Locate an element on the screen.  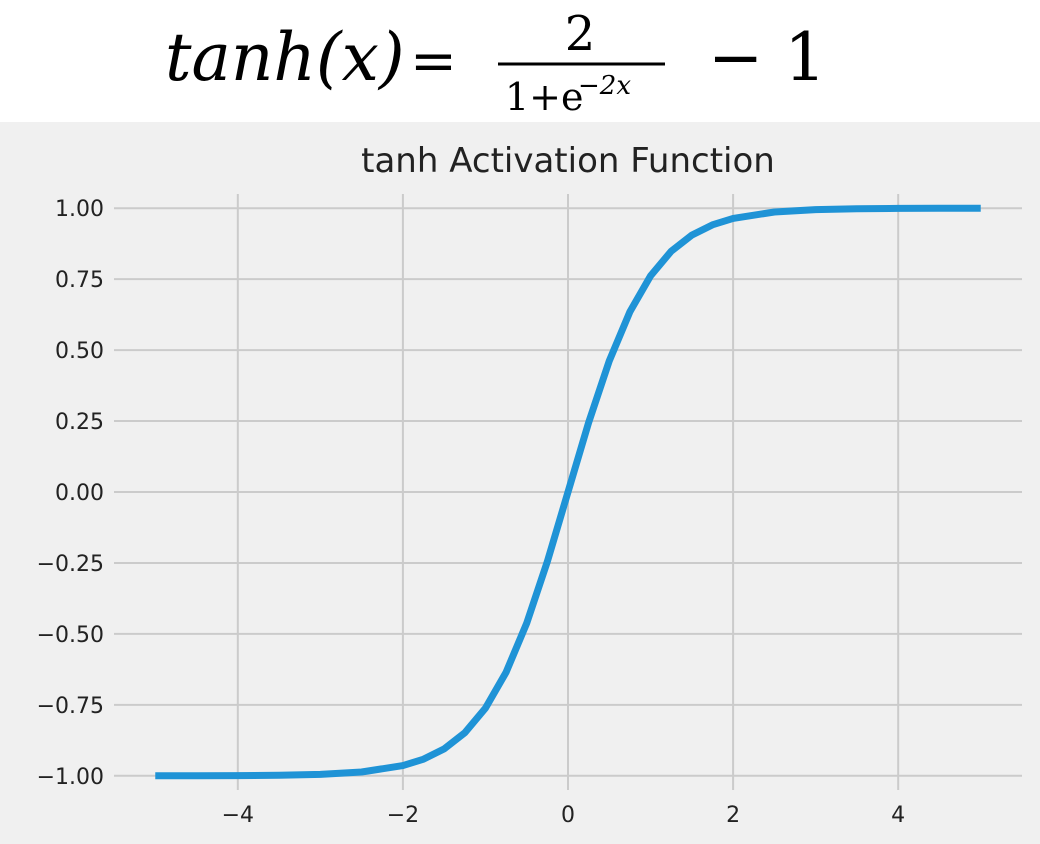
y-tick-label: 0.50 is located at coordinates (79, 351).